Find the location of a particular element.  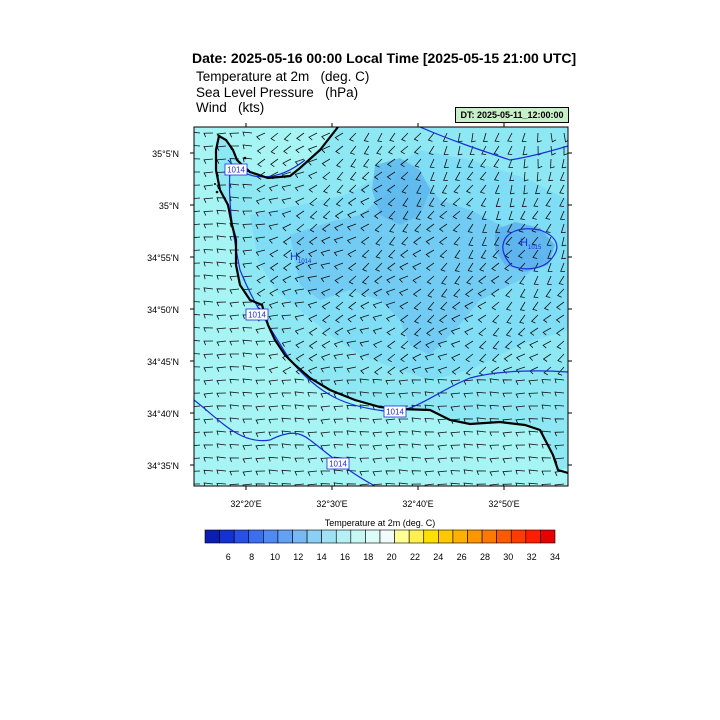

lat-label: 34°55'N is located at coordinates (163, 258).